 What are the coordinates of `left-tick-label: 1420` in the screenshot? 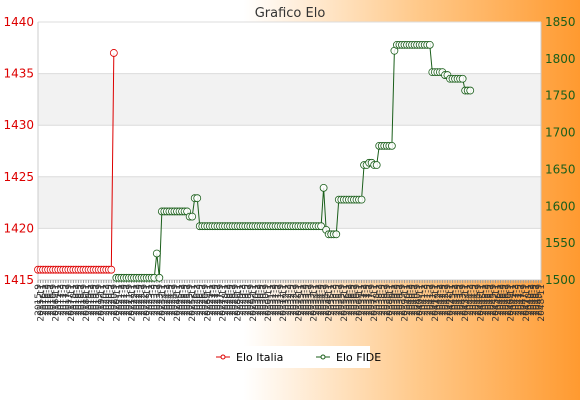 It's located at (18, 228).